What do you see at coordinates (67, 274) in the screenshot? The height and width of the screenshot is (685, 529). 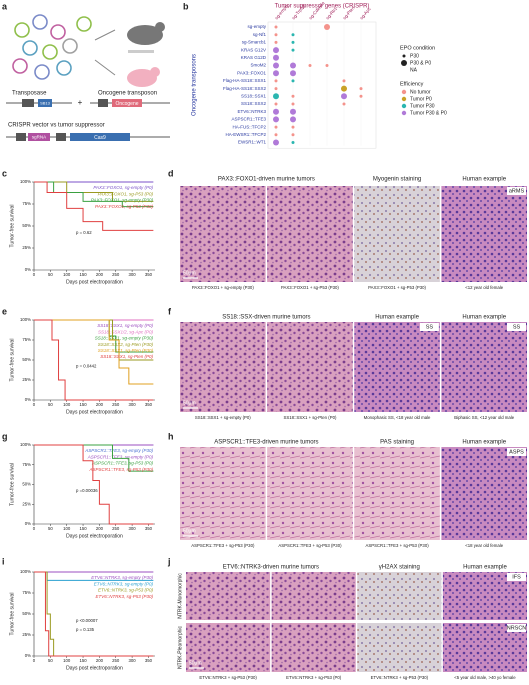 I see `x-tick-label: 100` at bounding box center [67, 274].